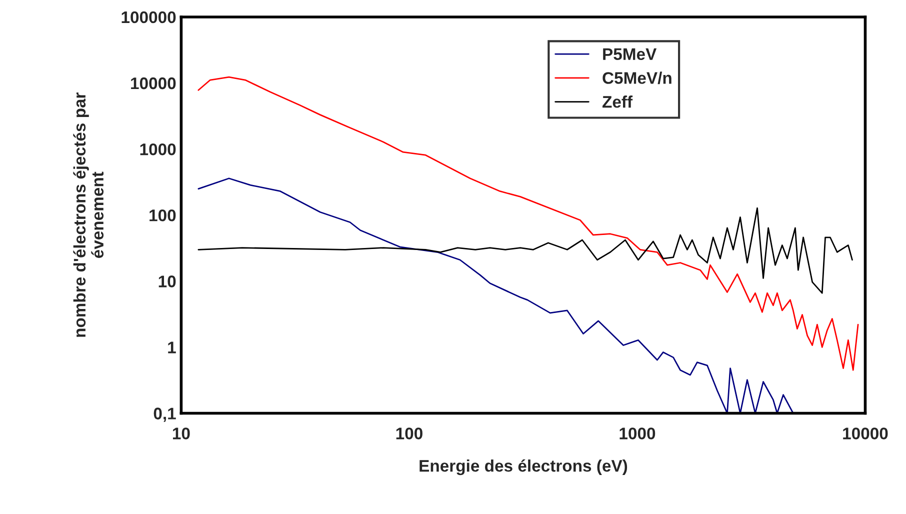 The height and width of the screenshot is (514, 906). Describe the element at coordinates (88, 214) in the screenshot. I see `y-axis-title: nombre d'électrons éjectés par évenement` at that location.